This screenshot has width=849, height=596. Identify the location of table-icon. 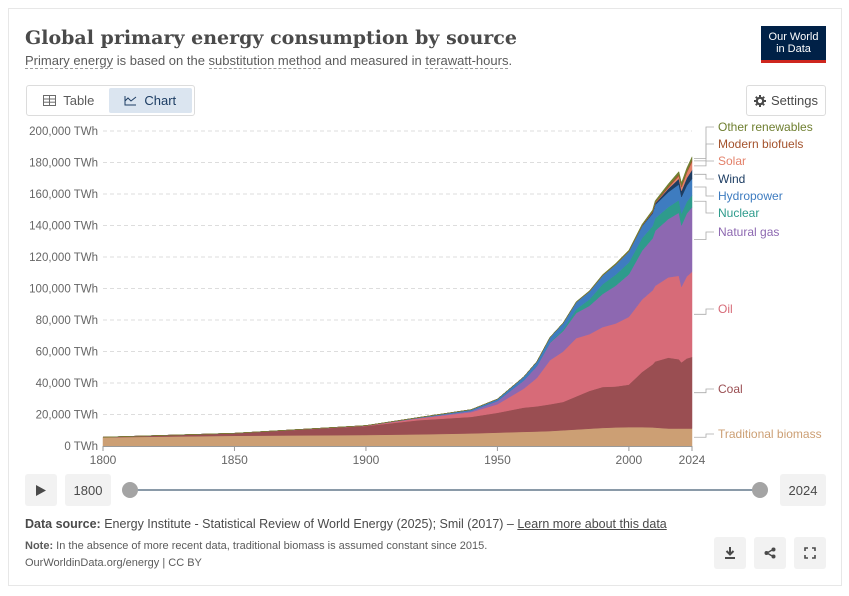
(50, 100).